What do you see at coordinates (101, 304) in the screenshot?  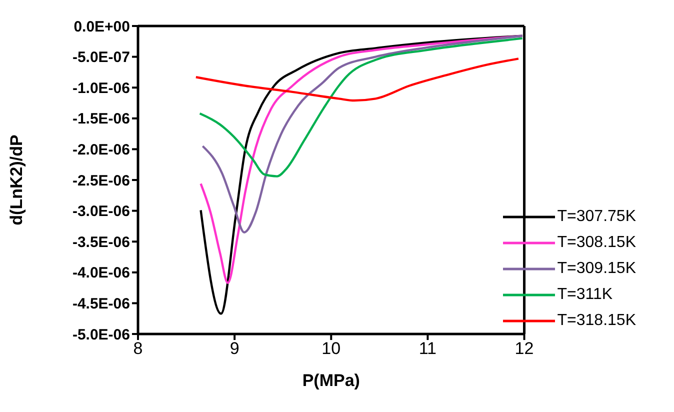 I see `y-tick-label: -4.5E-06` at bounding box center [101, 304].